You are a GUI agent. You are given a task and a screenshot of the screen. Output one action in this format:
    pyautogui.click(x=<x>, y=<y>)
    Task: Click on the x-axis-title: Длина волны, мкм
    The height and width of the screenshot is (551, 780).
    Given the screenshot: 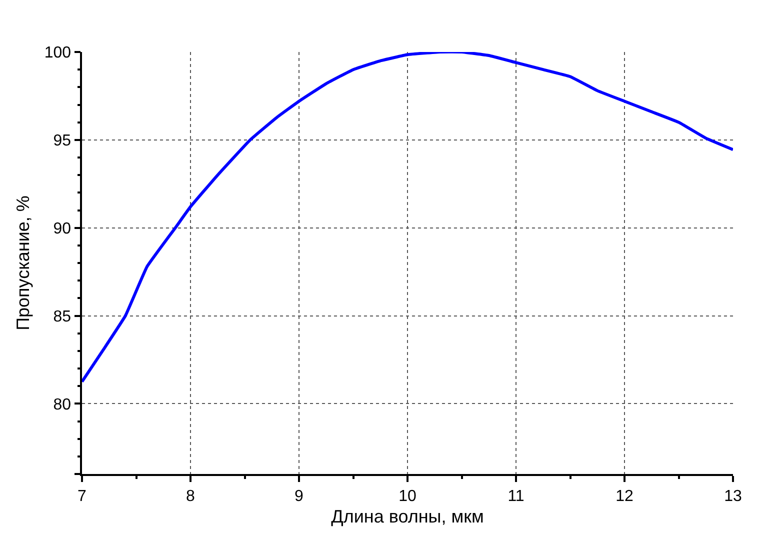 What is the action you would take?
    pyautogui.click(x=407, y=516)
    